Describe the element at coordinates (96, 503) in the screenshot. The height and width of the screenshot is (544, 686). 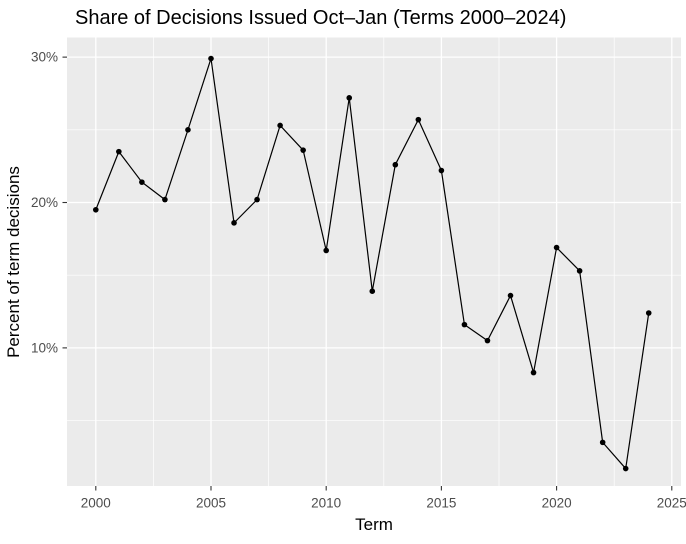
I see `x-tick-label: 2000` at that location.